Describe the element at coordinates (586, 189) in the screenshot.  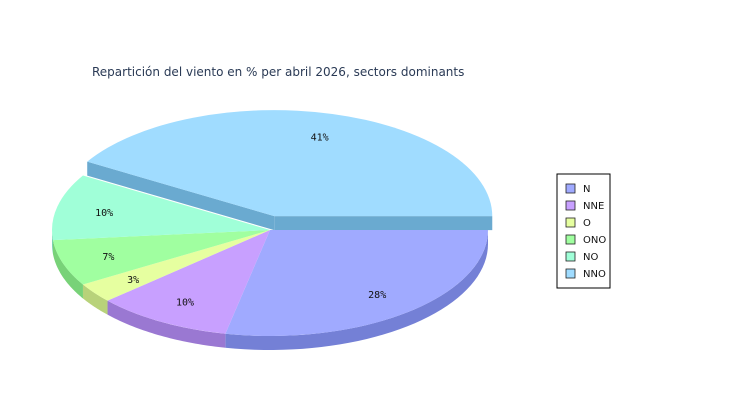
I see `legend-label-n: N` at that location.